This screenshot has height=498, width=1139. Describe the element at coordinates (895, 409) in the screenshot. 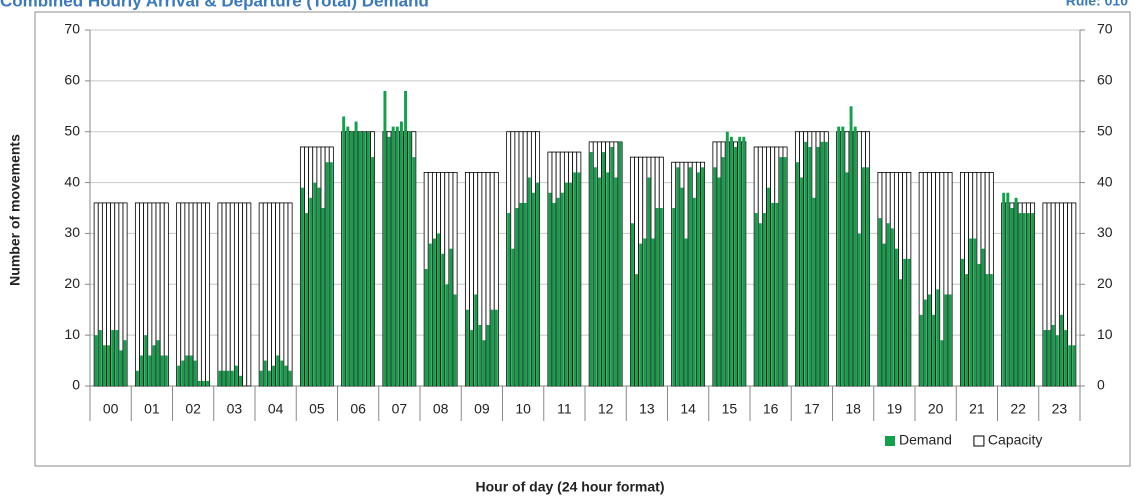

I see `x-tick-label: 19` at that location.